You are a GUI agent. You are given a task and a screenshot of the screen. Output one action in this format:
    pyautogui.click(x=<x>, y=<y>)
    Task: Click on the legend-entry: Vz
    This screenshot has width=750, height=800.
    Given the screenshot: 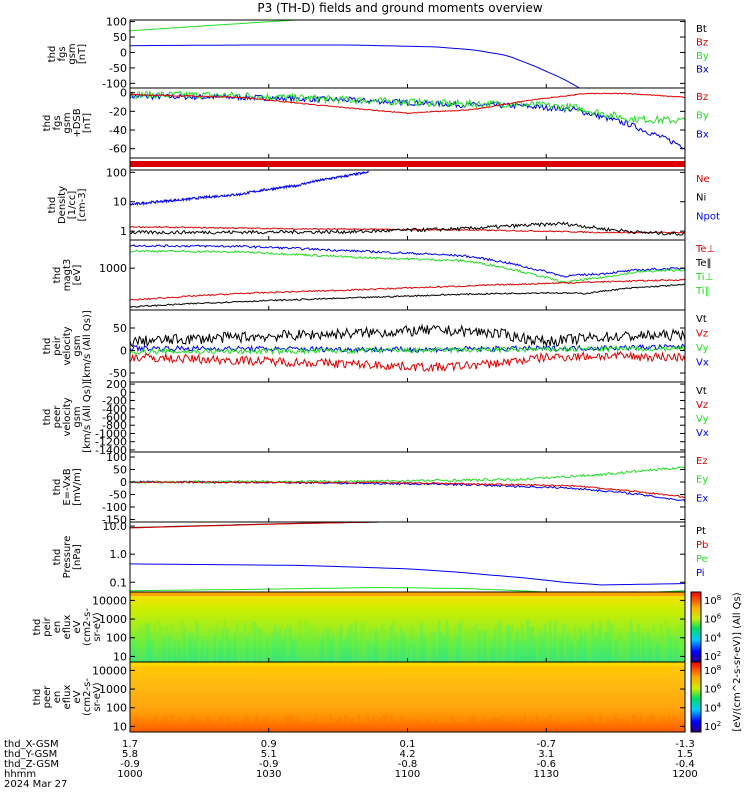 What is the action you would take?
    pyautogui.click(x=702, y=405)
    